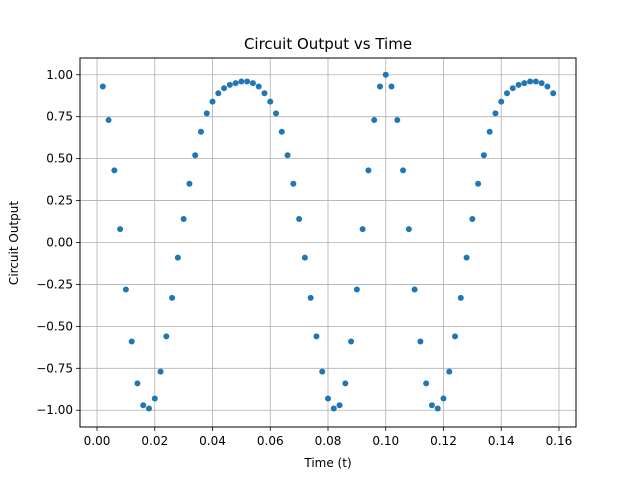 The width and height of the screenshot is (640, 480). What do you see at coordinates (59, 117) in the screenshot?
I see `y-tick-label: 0.75` at bounding box center [59, 117].